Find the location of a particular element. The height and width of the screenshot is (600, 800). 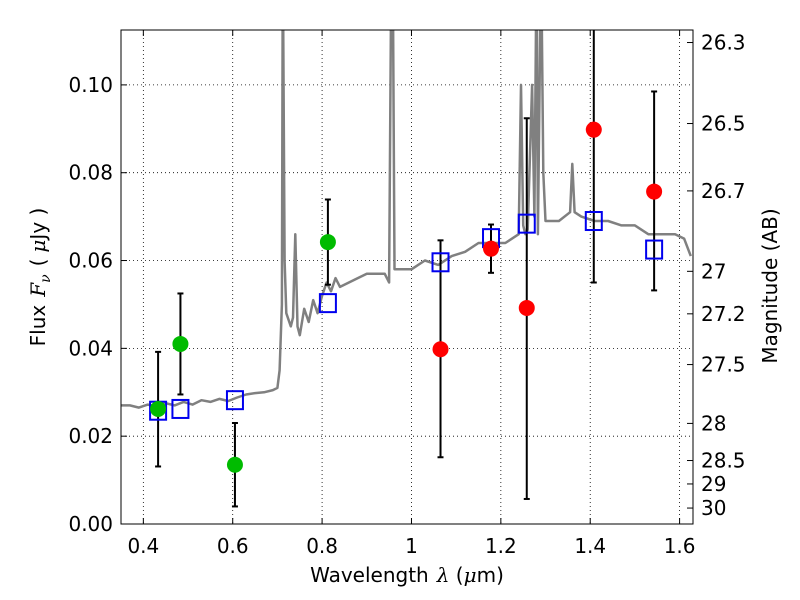

y-tick-label: 0.00 is located at coordinates (90, 524).